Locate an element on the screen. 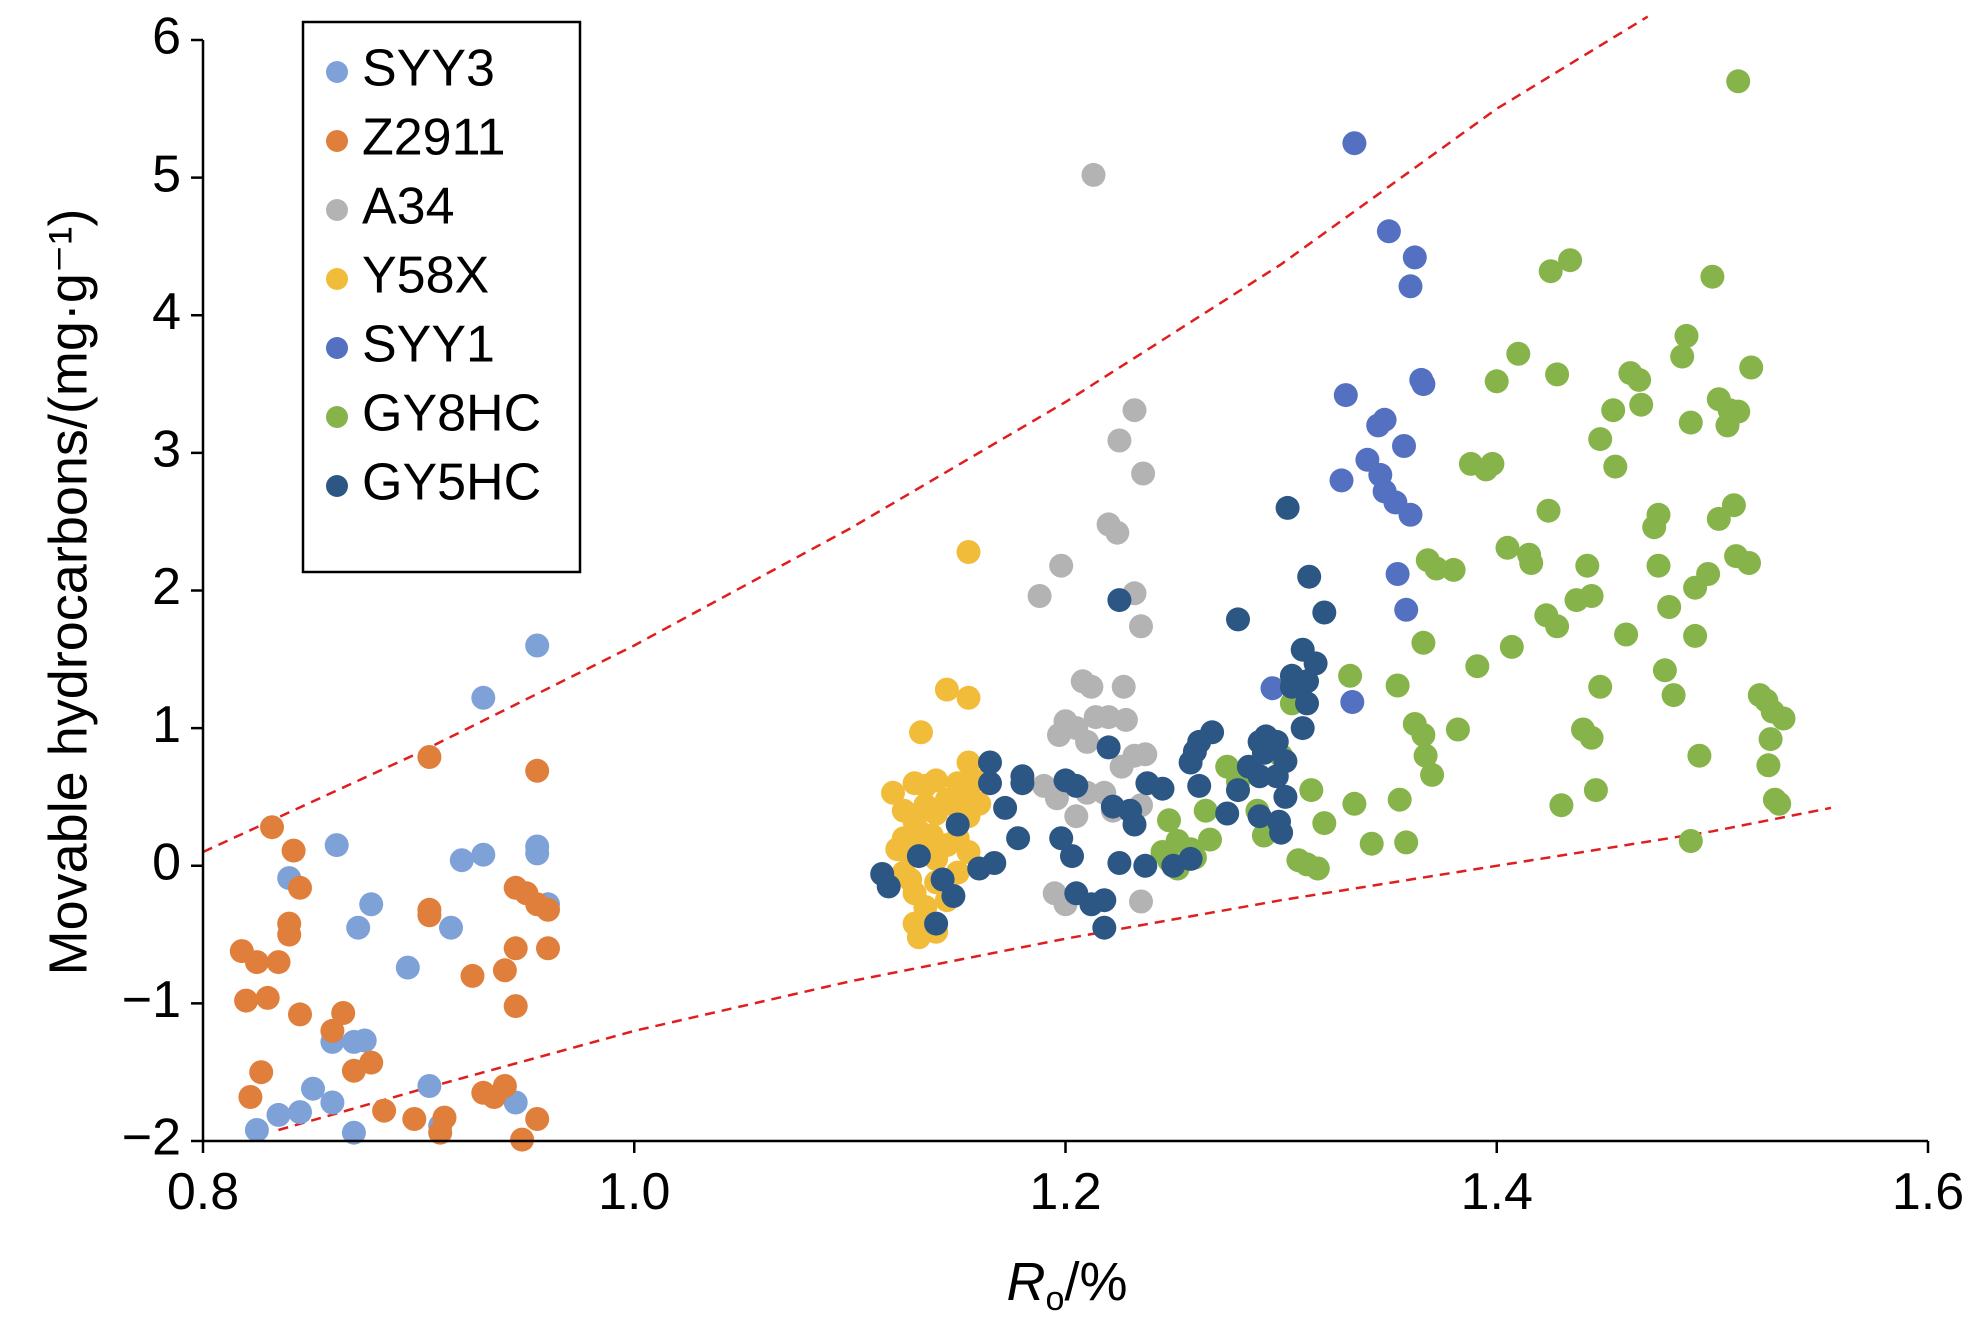 Image resolution: width=1968 pixels, height=1335 pixels. legend: SYY3 Z2911 A34 Y58X SYY1 GY8HC GY5HC is located at coordinates (441, 297).